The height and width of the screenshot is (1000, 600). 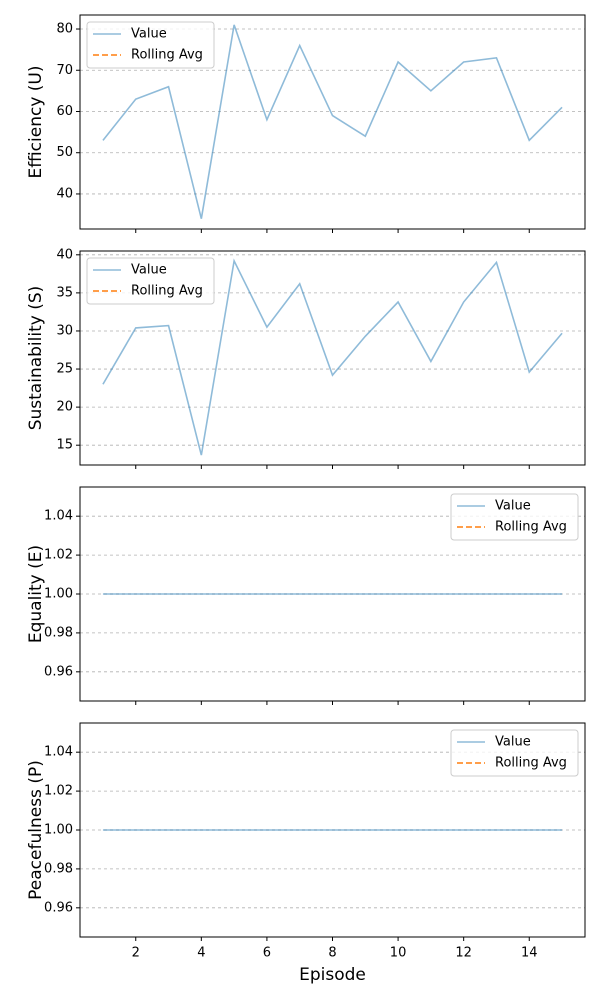 What do you see at coordinates (64, 29) in the screenshot?
I see `y-tick-label: 80` at bounding box center [64, 29].